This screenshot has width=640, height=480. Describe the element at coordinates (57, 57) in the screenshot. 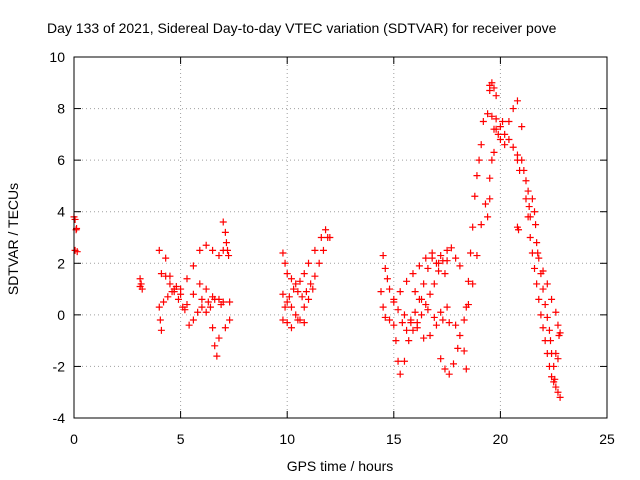

I see `y-tick-label: 10` at that location.